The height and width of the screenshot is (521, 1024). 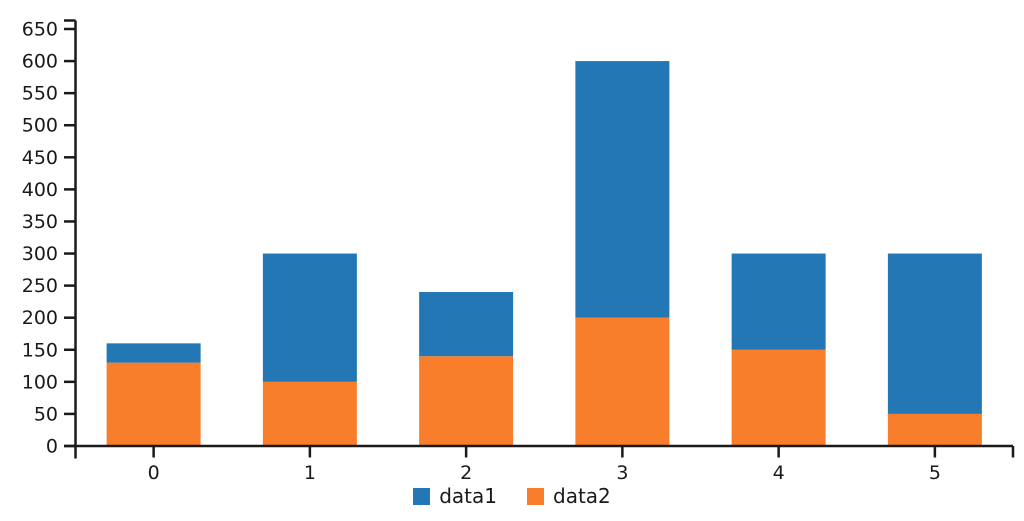 I want to click on y-tick-label-100: 100, so click(x=40, y=382).